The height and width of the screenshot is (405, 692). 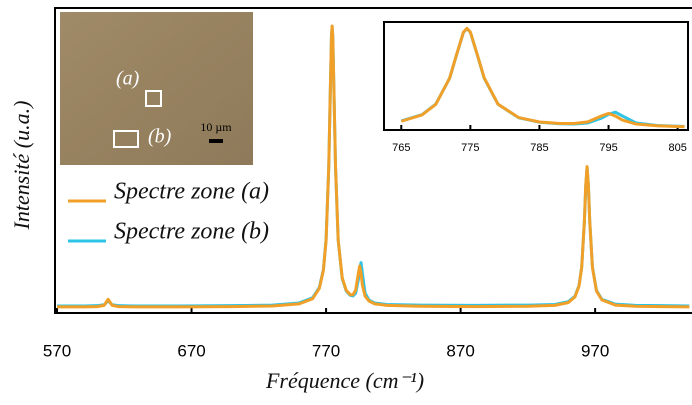 What do you see at coordinates (539, 148) in the screenshot?
I see `x-tick-label: 785` at bounding box center [539, 148].